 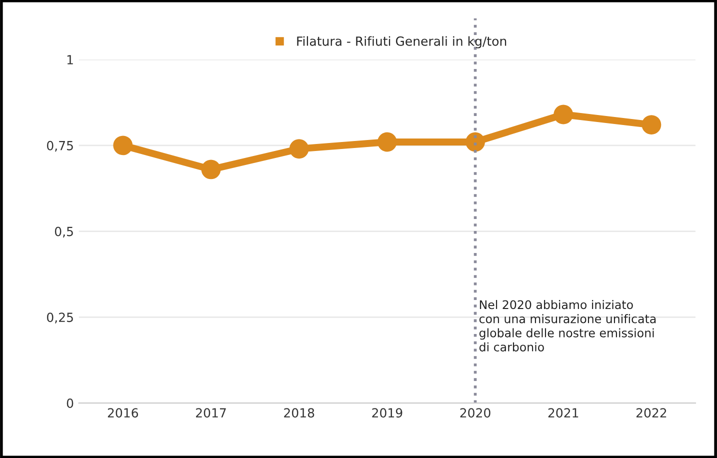 I want to click on x-tick-label: 2022, so click(x=651, y=413).